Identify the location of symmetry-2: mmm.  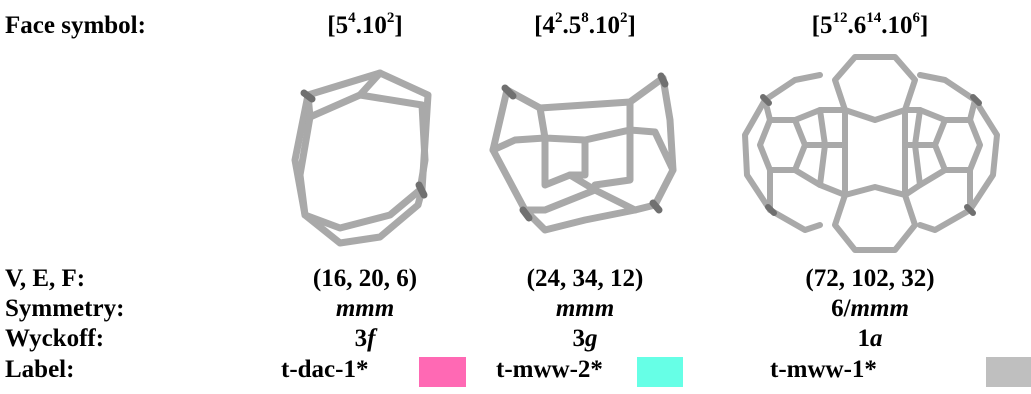
(585, 308).